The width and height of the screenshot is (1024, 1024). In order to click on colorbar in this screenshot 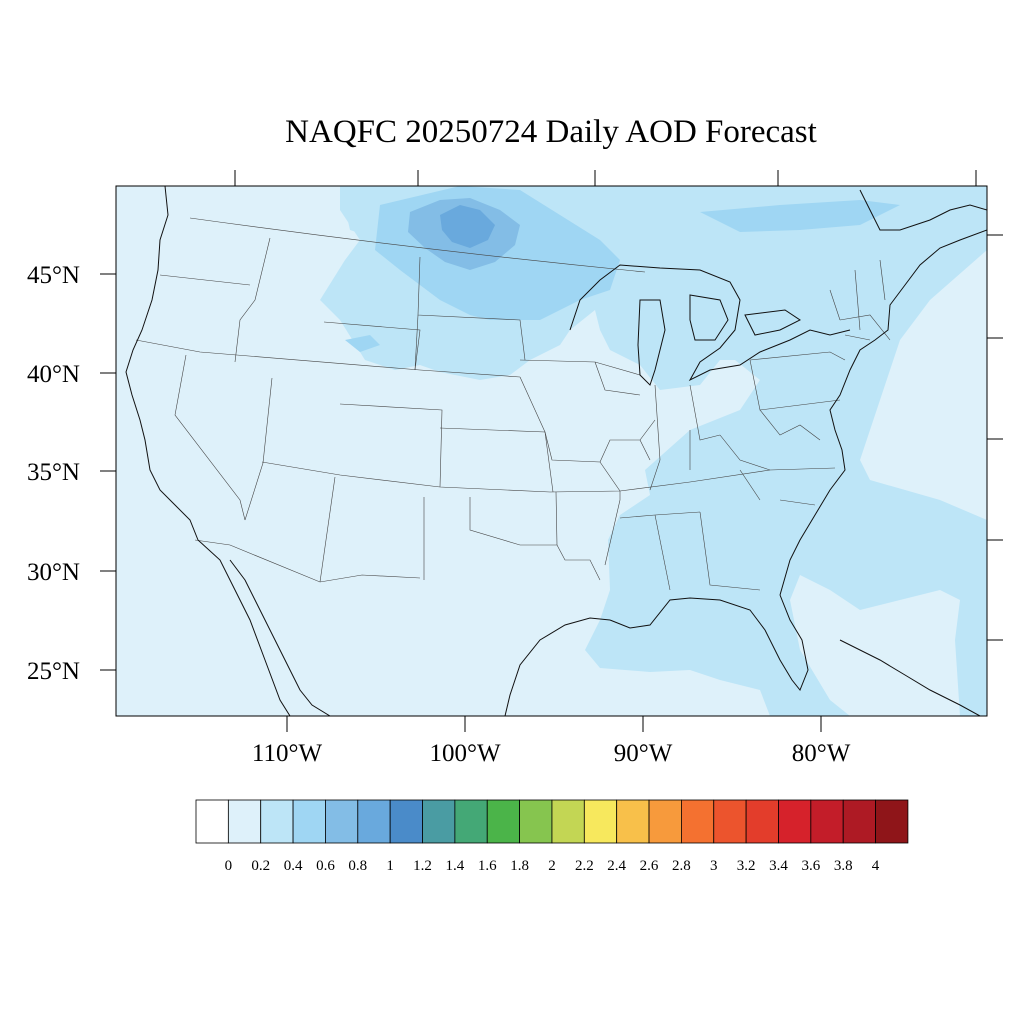, I will do `click(552, 821)`.